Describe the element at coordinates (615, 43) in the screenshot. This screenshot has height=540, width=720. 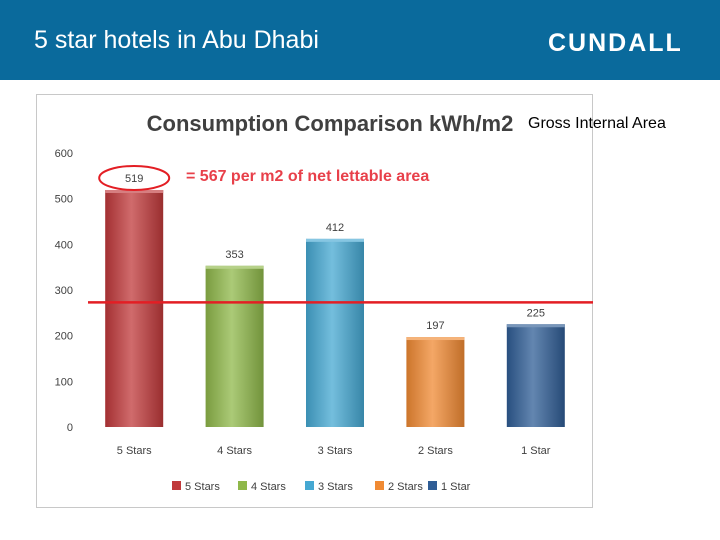
I see `company-logo: CUNDALL` at that location.